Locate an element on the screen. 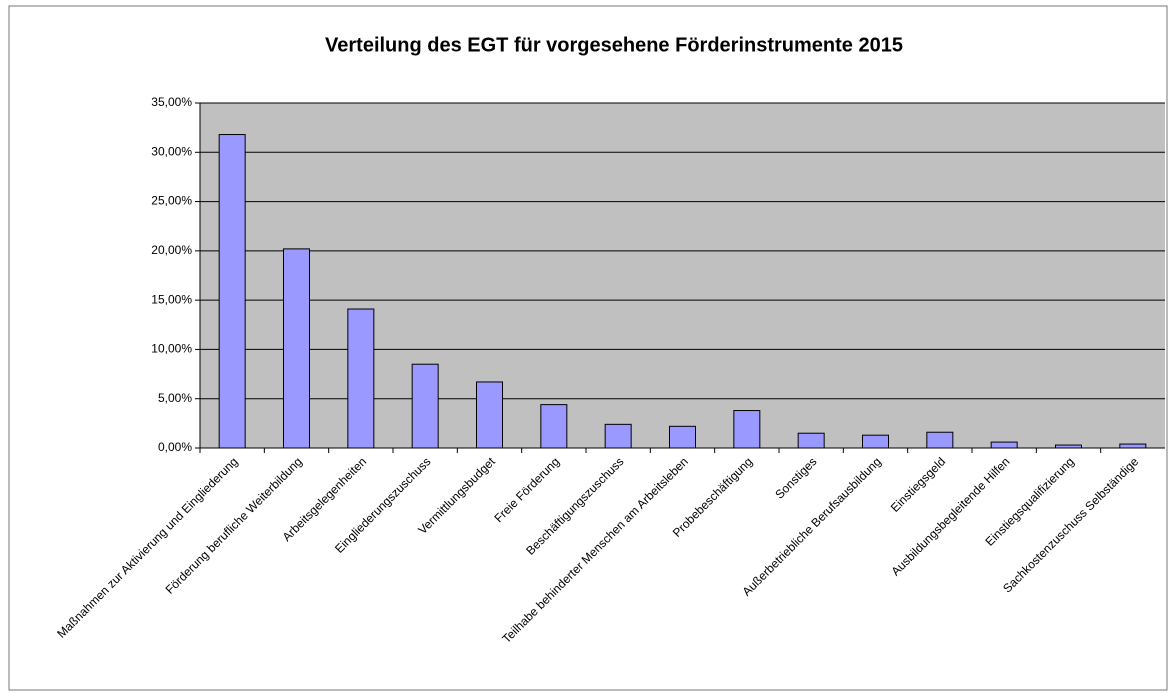 This screenshot has width=1170, height=693. y-tick-label: 35,00% is located at coordinates (171, 102).